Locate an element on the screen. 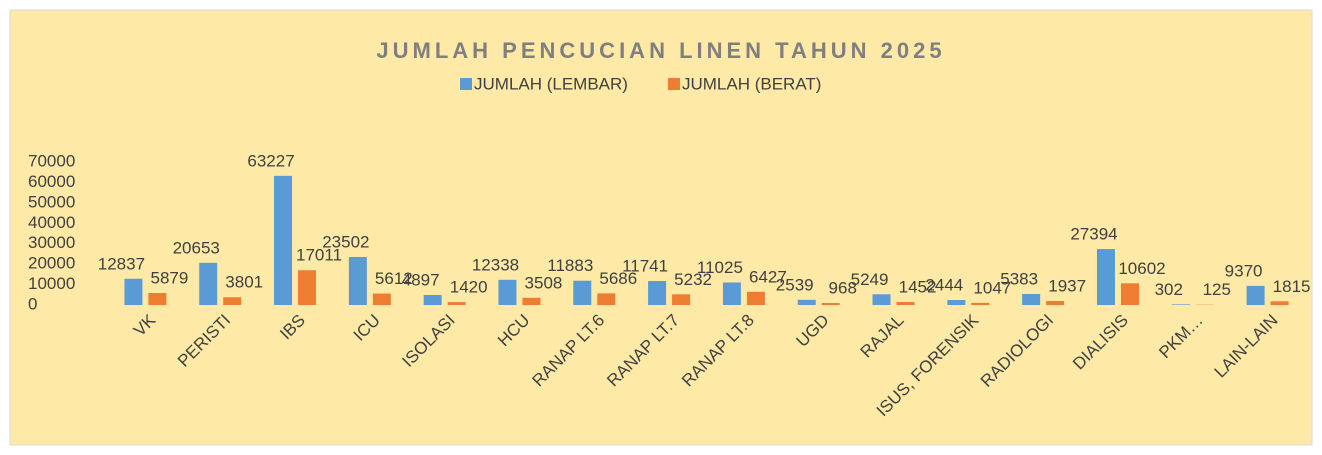  data-label: 11741 is located at coordinates (645, 265).